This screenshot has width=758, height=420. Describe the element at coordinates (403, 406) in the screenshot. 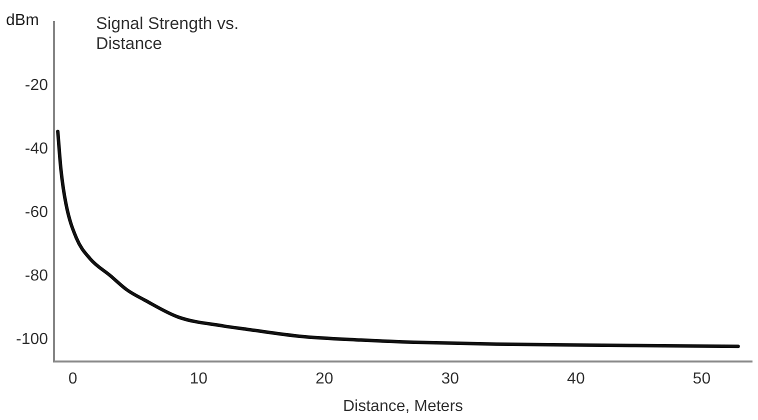

I see `x-axis-title: Distance, Meters` at that location.